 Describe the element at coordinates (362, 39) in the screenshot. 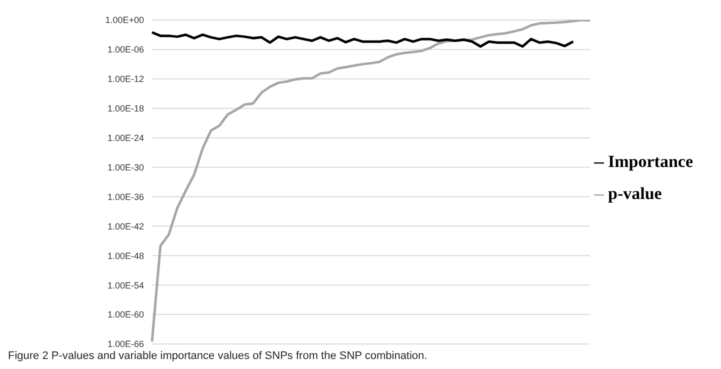

I see `line-series` at that location.